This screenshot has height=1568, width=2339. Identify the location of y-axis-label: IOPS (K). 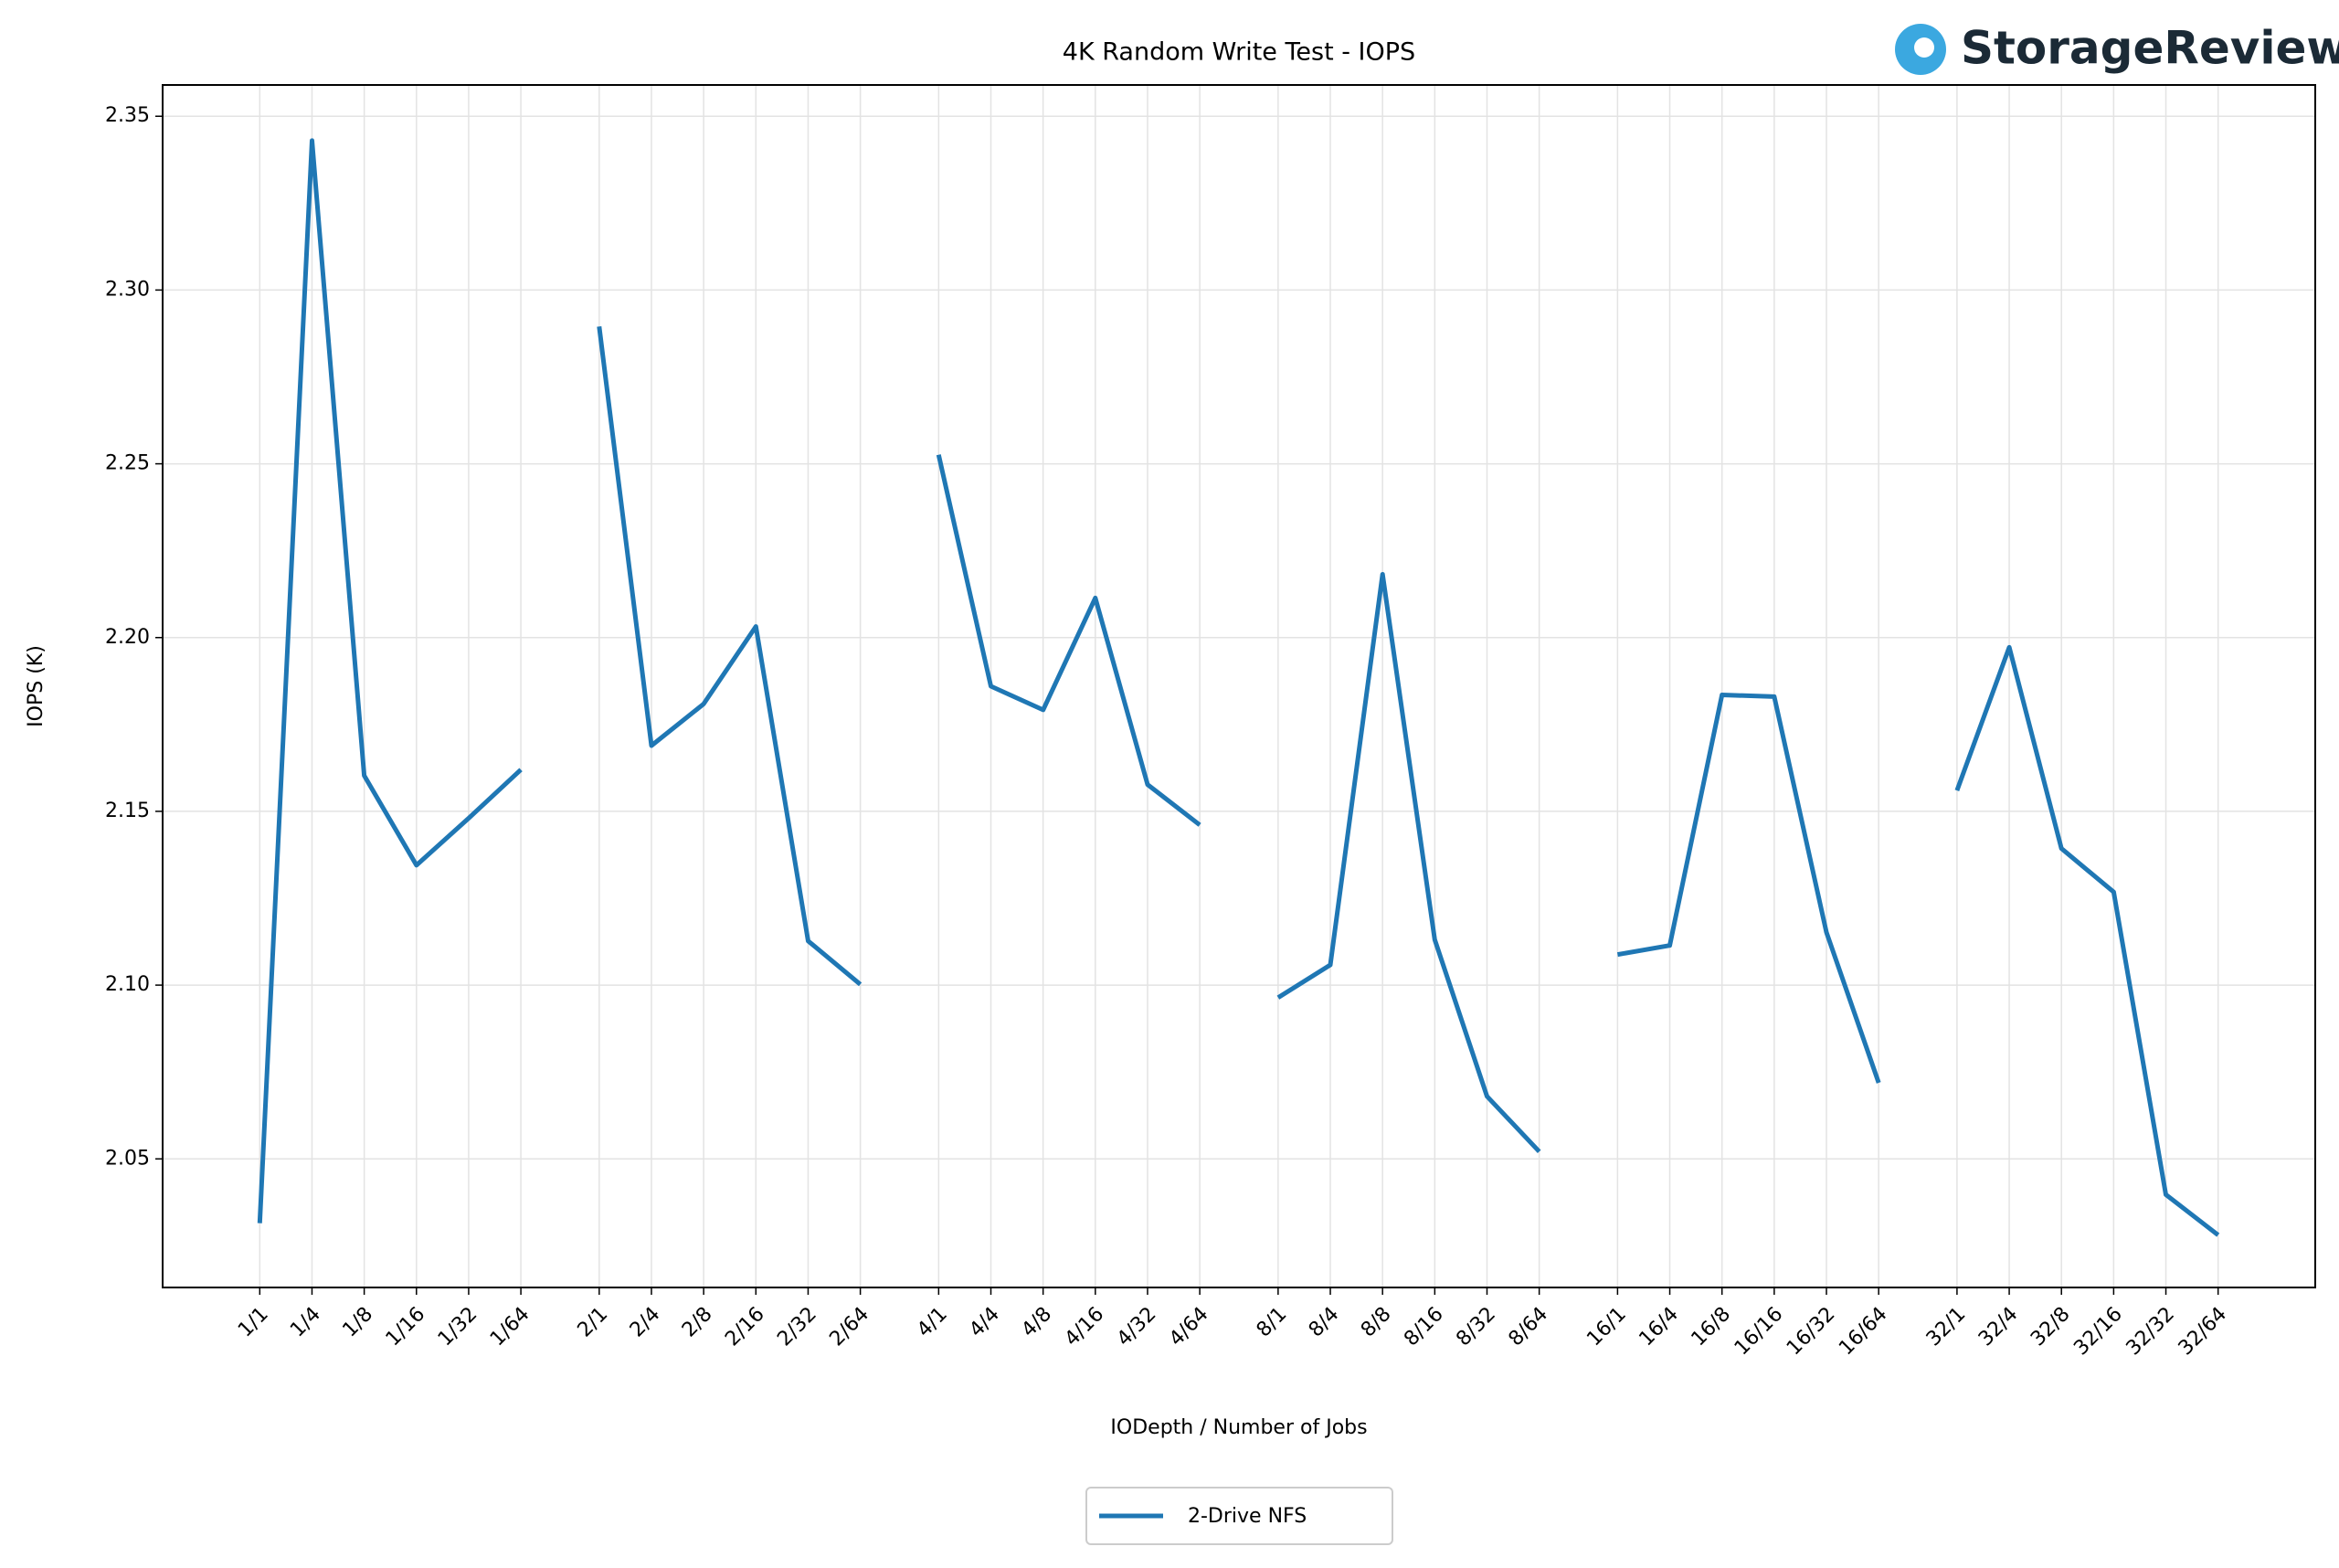
(36, 686).